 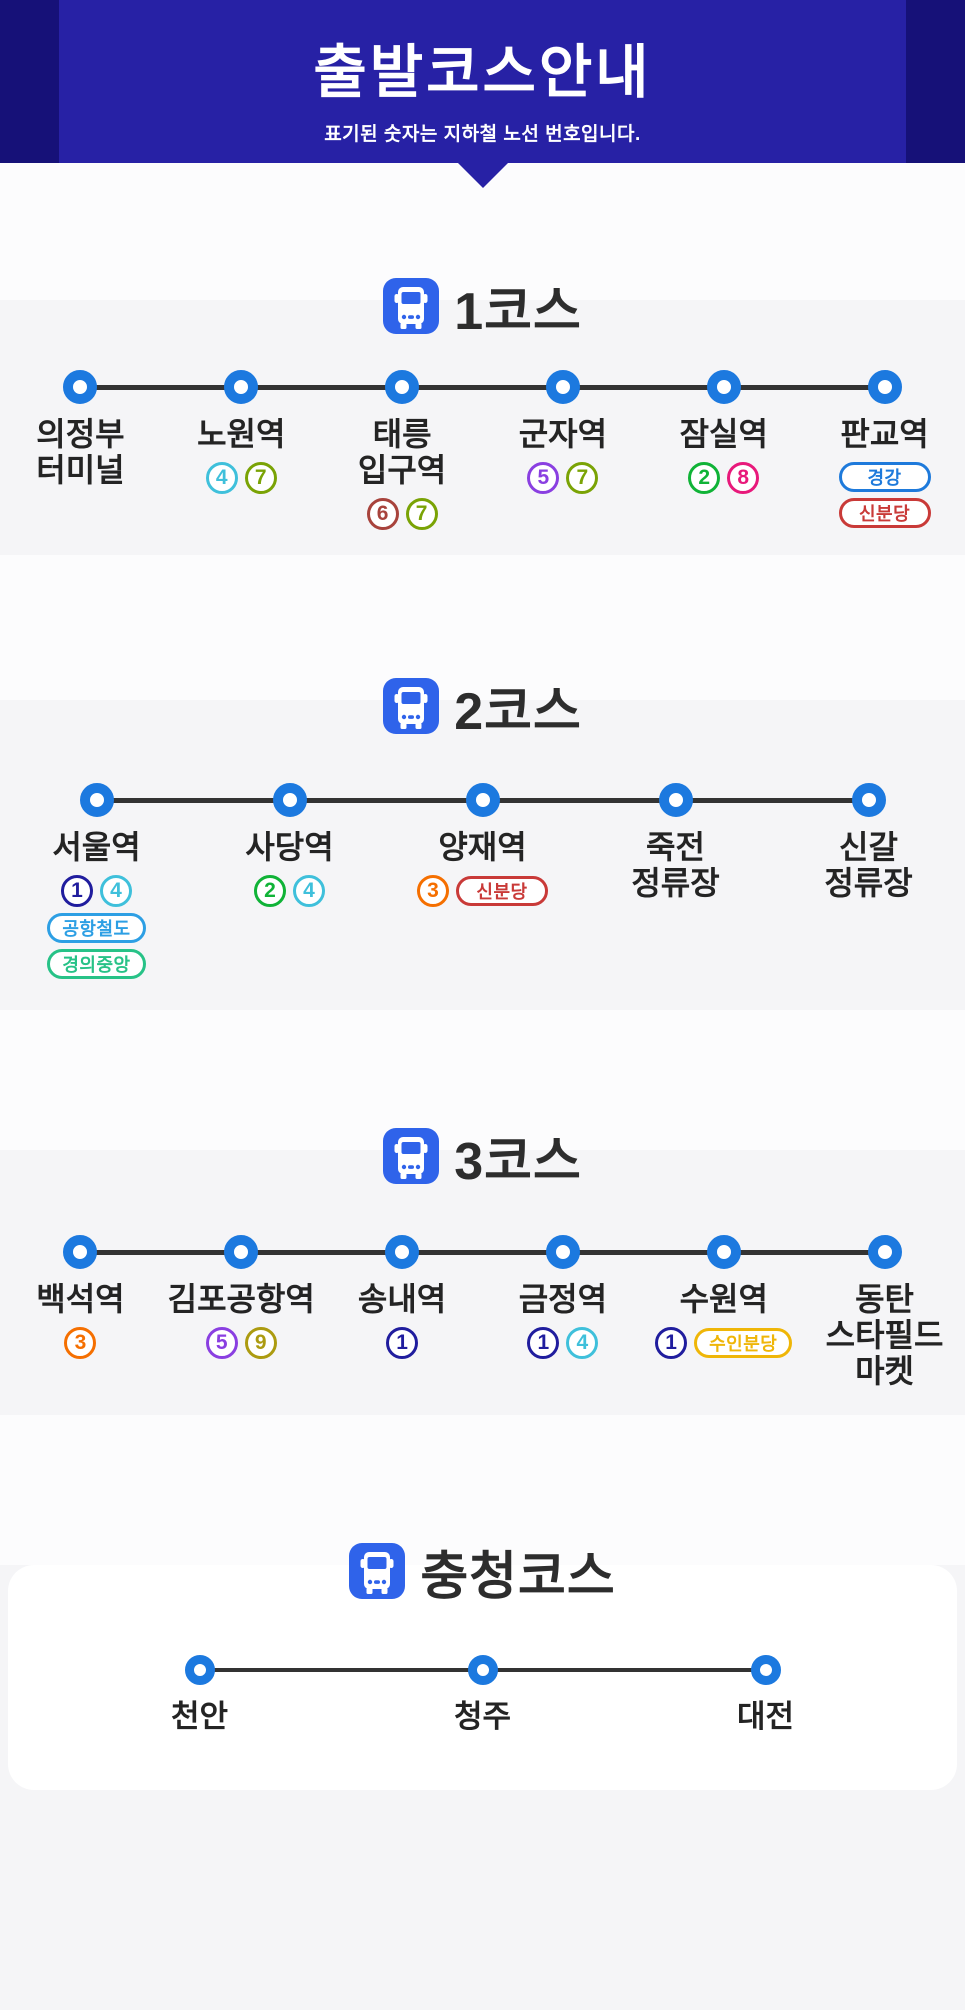 What do you see at coordinates (482, 175) in the screenshot?
I see `banner-pointer-triangle` at bounding box center [482, 175].